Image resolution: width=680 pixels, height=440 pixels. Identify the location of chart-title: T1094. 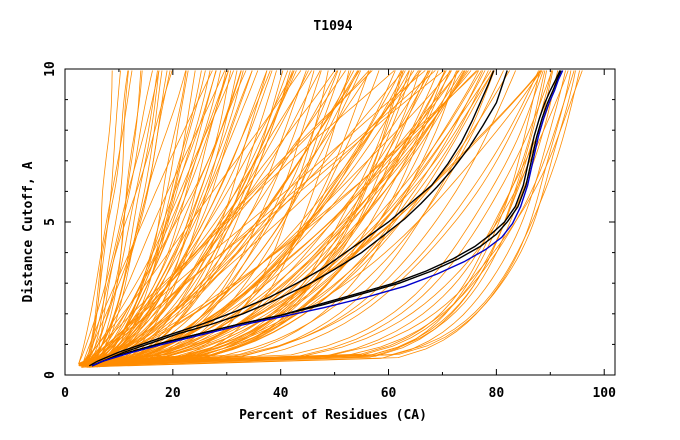
(332, 26).